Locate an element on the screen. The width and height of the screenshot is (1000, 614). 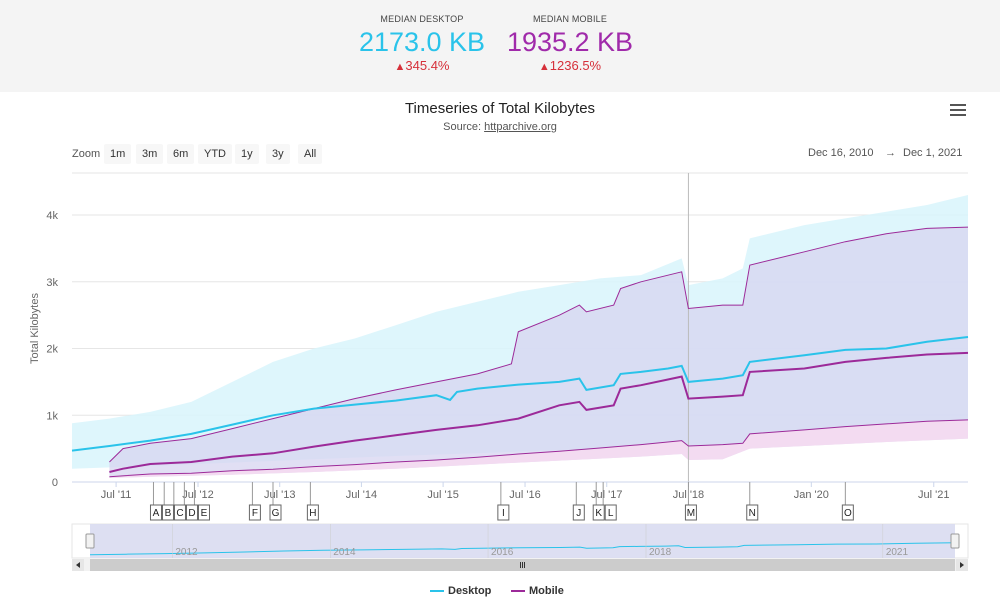
navigator-label: 2018 is located at coordinates (660, 552).